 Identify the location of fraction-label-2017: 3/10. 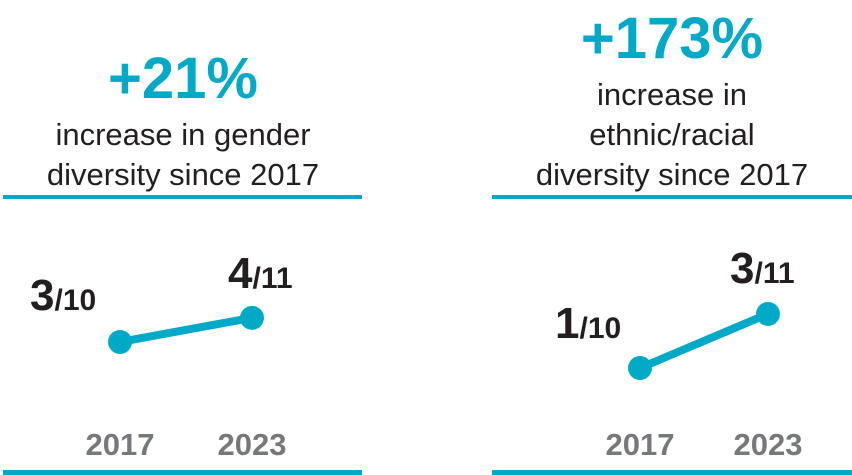
(63, 295).